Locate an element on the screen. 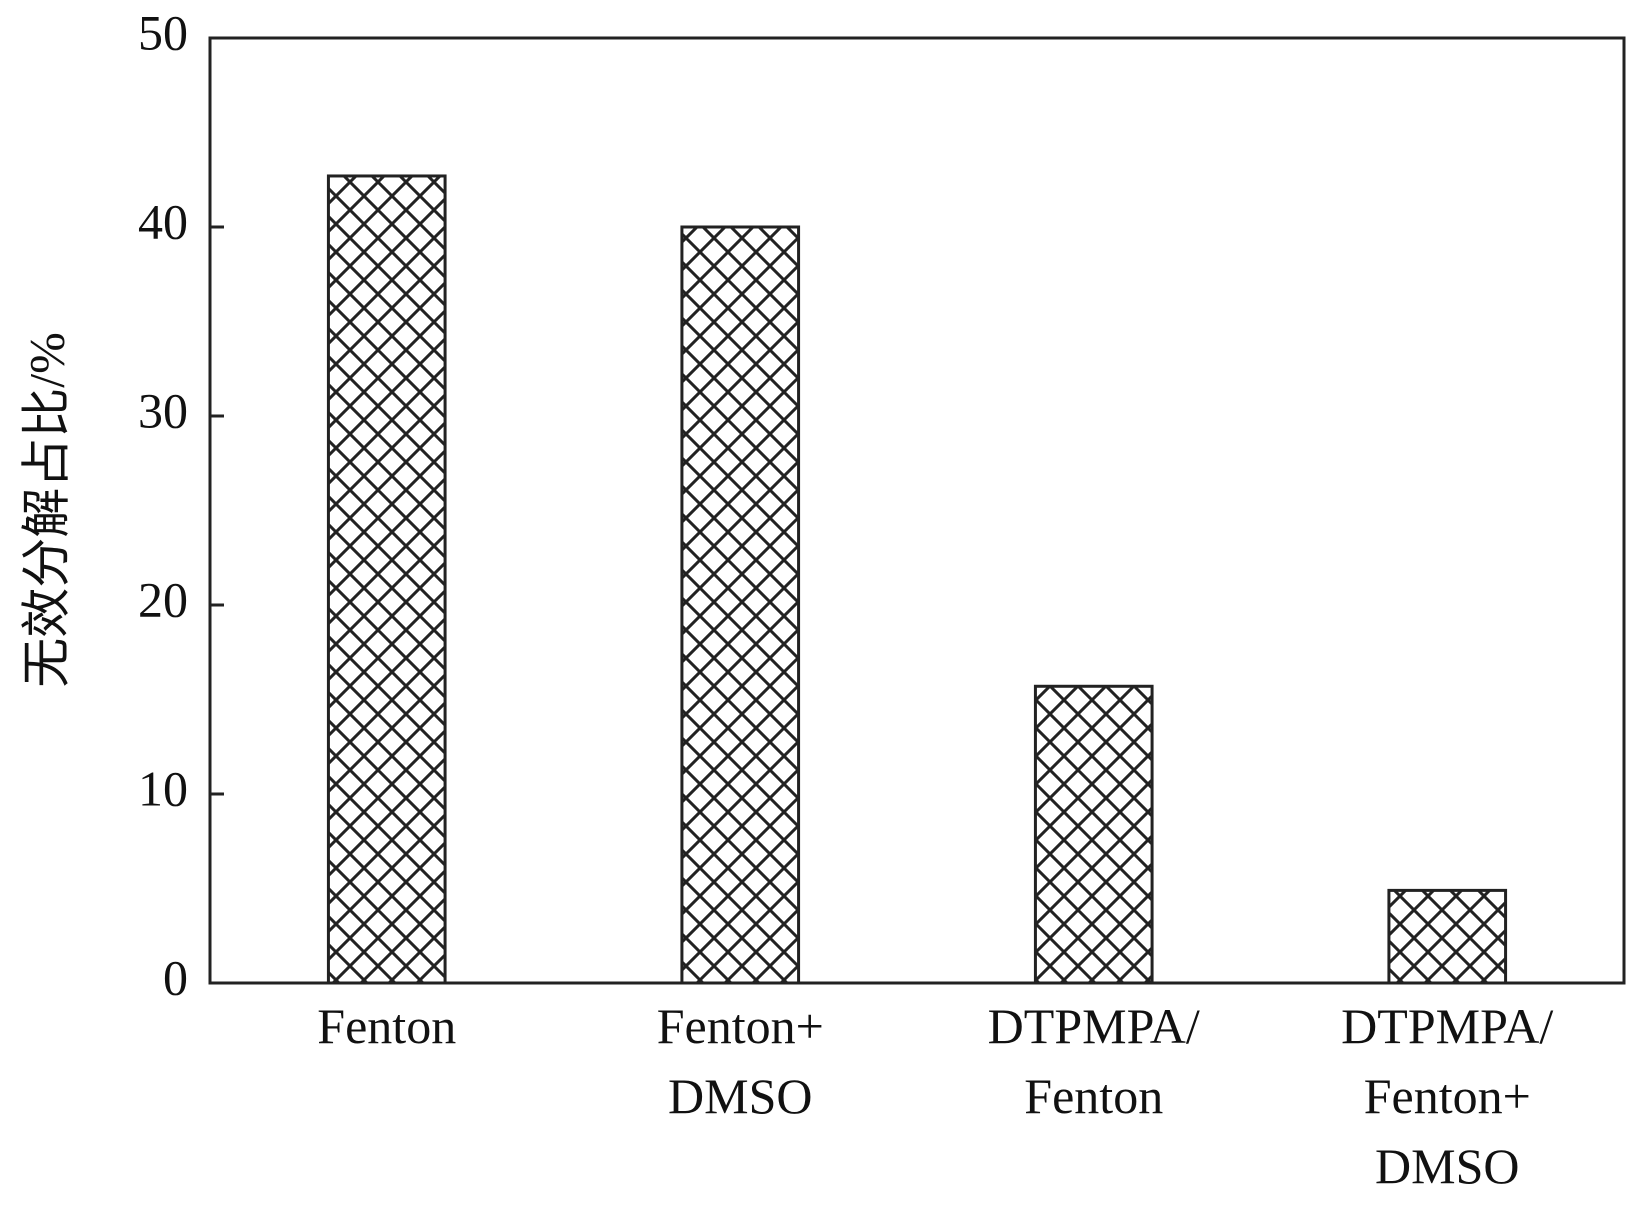 The width and height of the screenshot is (1629, 1215). y-tick-label: 20 is located at coordinates (163, 599).